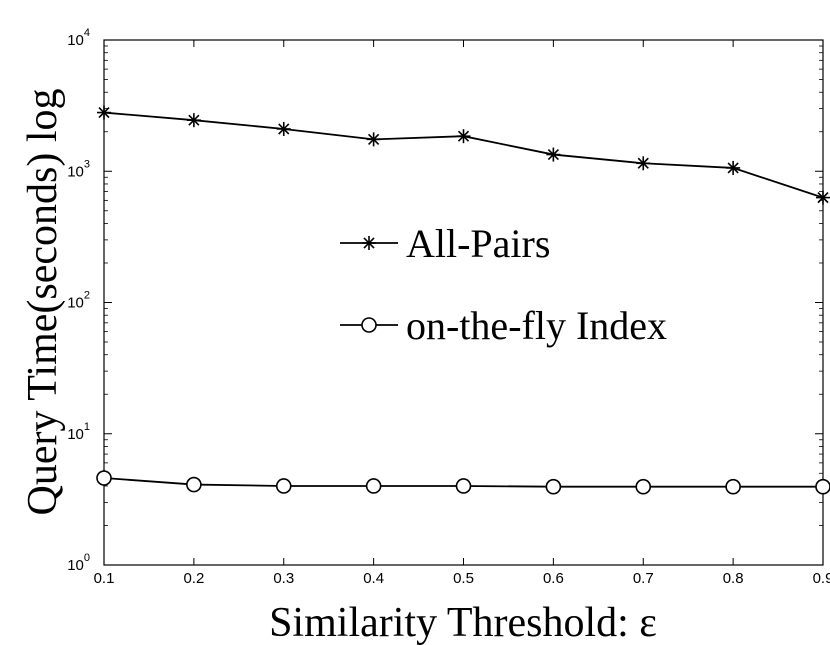 This screenshot has height=645, width=830. I want to click on y-axis-label: Query Time(seconds) log, so click(43, 302).